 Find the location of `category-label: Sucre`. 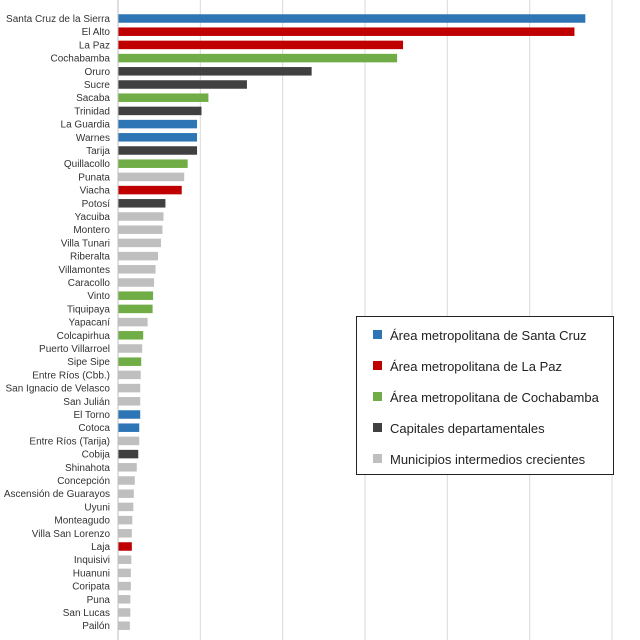

category-label: Sucre is located at coordinates (97, 85).